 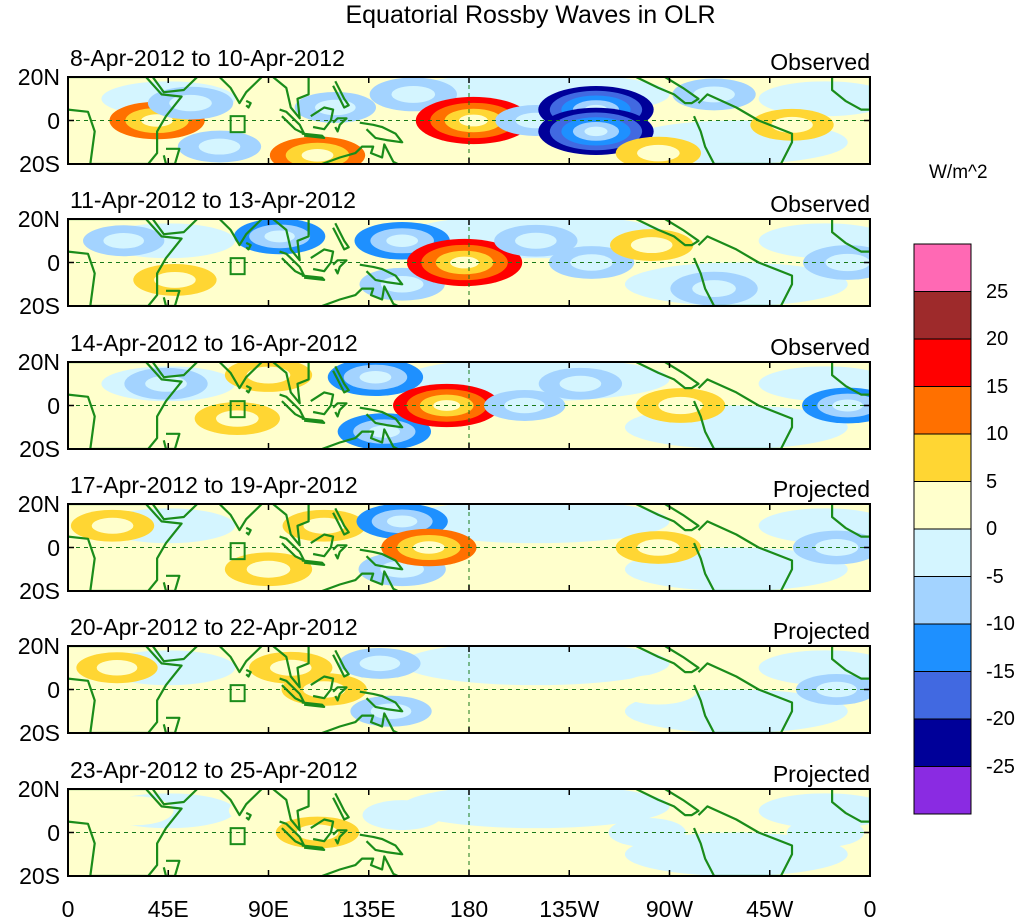 What do you see at coordinates (248, 104) in the screenshot?
I see `srilanka-coast` at bounding box center [248, 104].